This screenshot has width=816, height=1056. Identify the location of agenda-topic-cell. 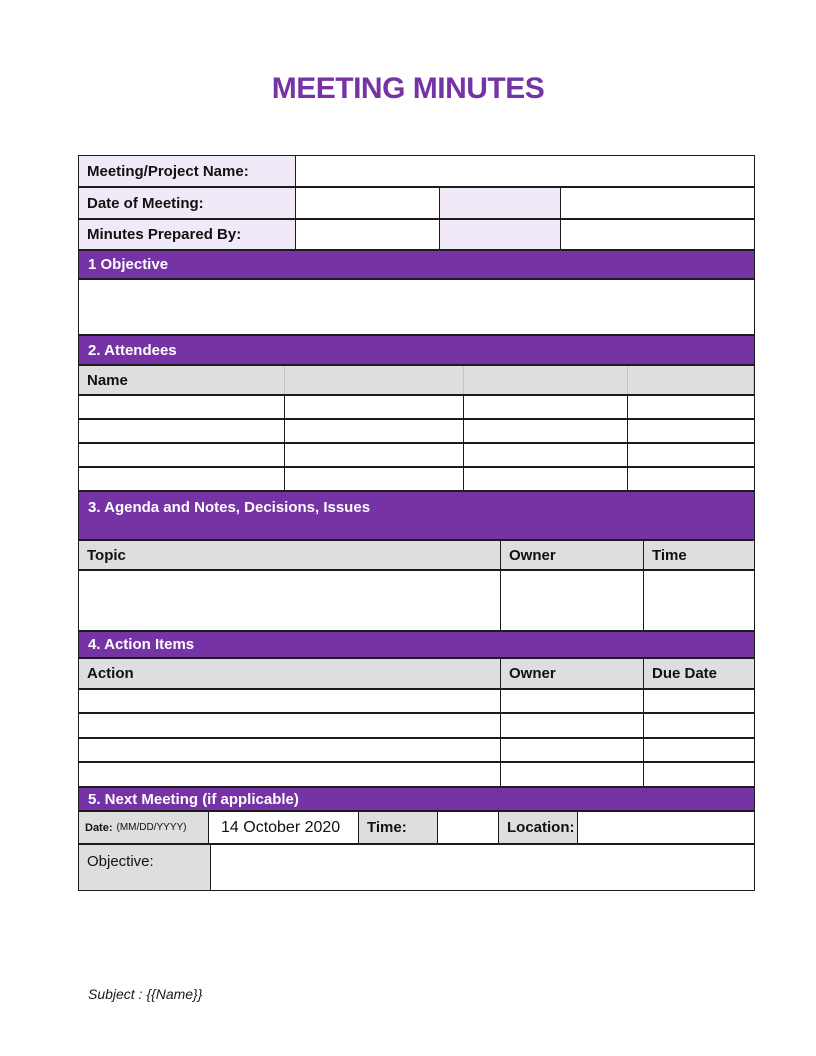
(290, 600).